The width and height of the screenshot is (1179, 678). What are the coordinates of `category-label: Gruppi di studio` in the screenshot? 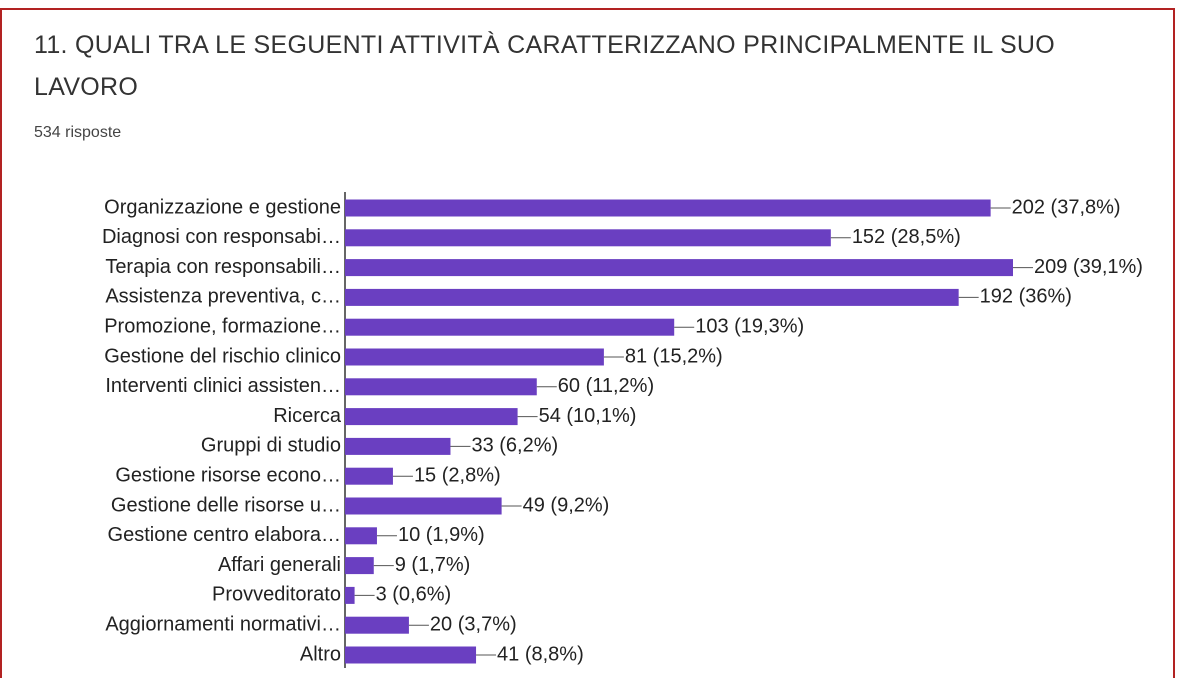 It's located at (271, 446).